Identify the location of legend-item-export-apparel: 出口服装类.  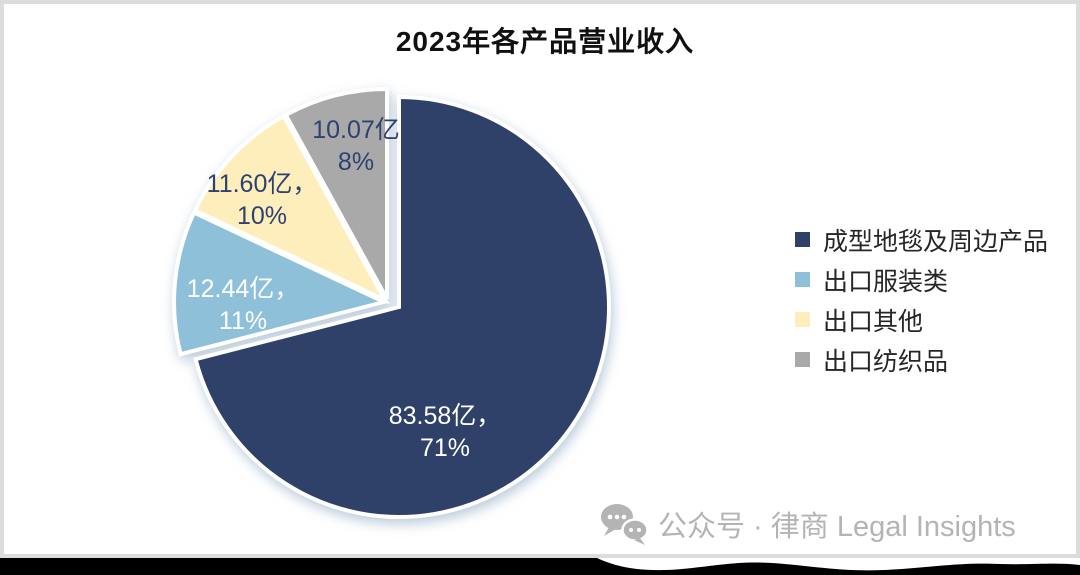
(921, 281).